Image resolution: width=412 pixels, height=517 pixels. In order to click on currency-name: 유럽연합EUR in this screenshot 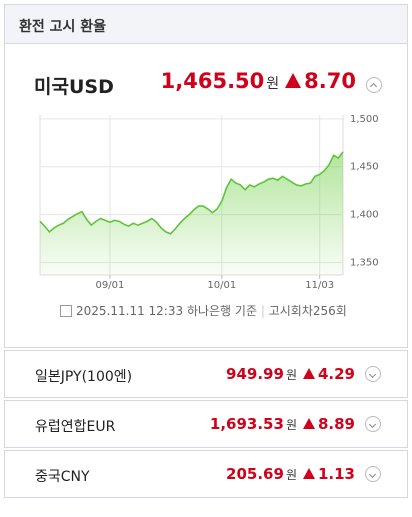, I will do `click(75, 427)`.